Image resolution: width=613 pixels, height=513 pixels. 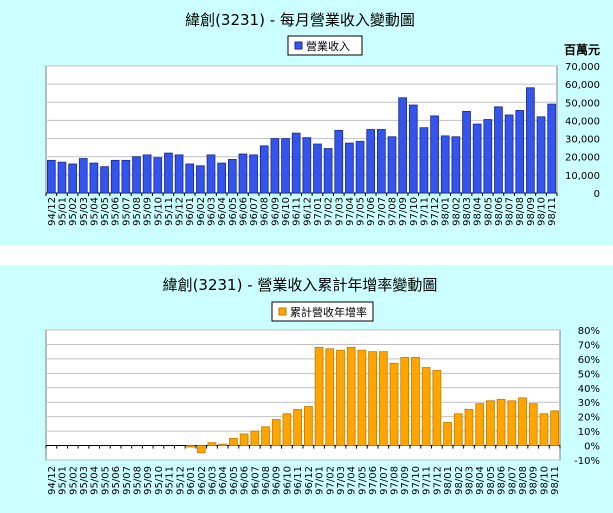 I want to click on x-tick-label: 97/11, so click(x=427, y=480).